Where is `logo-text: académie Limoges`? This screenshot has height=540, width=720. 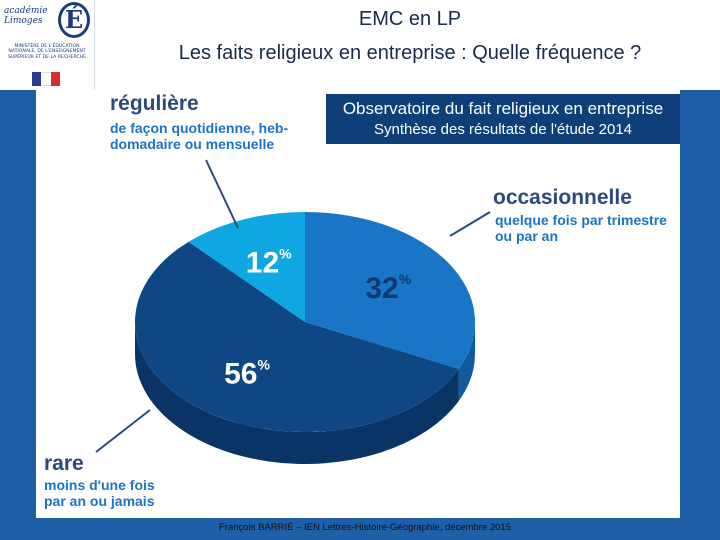 logo-text: académie Limoges is located at coordinates (26, 16).